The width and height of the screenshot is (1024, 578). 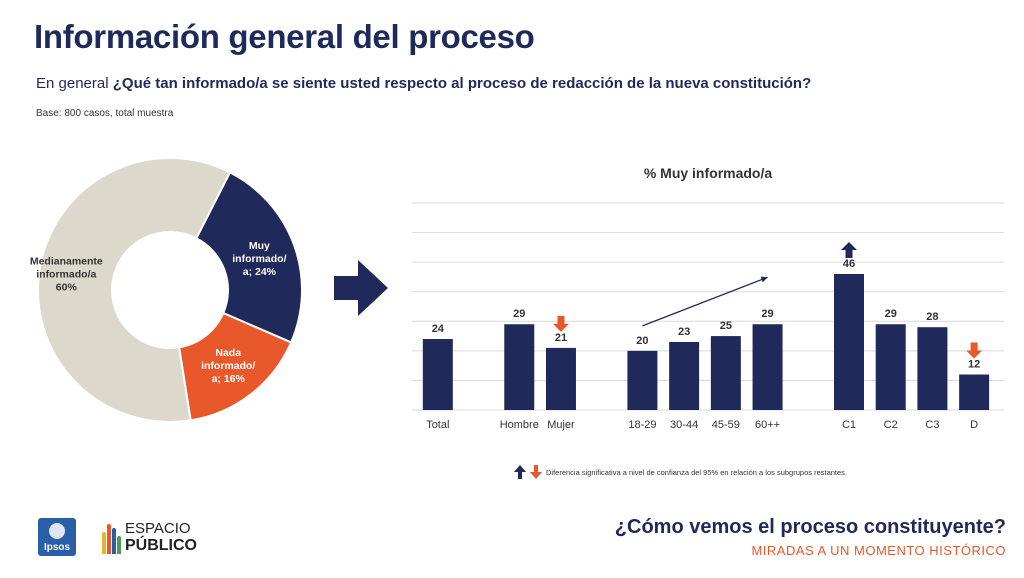 What do you see at coordinates (161, 545) in the screenshot?
I see `ep-line2: PÚBLICO` at bounding box center [161, 545].